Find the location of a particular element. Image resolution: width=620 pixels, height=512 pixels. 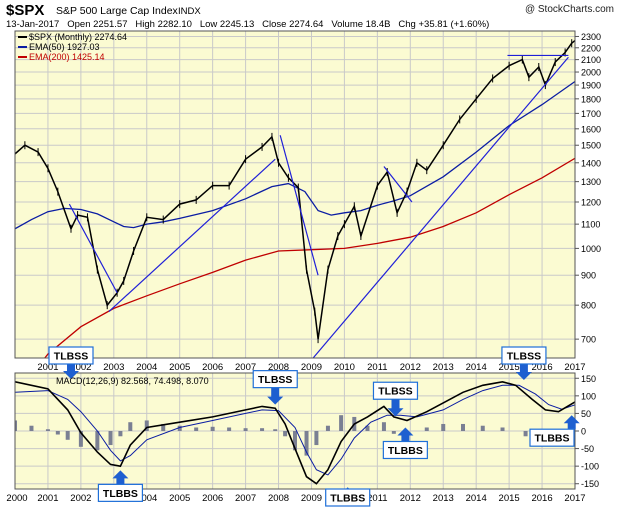

macd-year-label: 2005 is located at coordinates (179, 498).